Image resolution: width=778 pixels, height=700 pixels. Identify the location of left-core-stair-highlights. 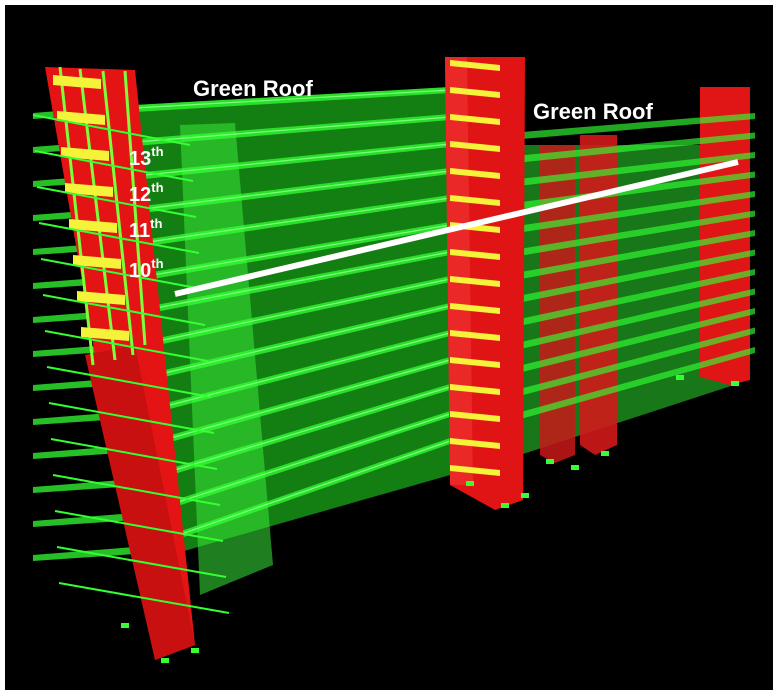
(91, 208).